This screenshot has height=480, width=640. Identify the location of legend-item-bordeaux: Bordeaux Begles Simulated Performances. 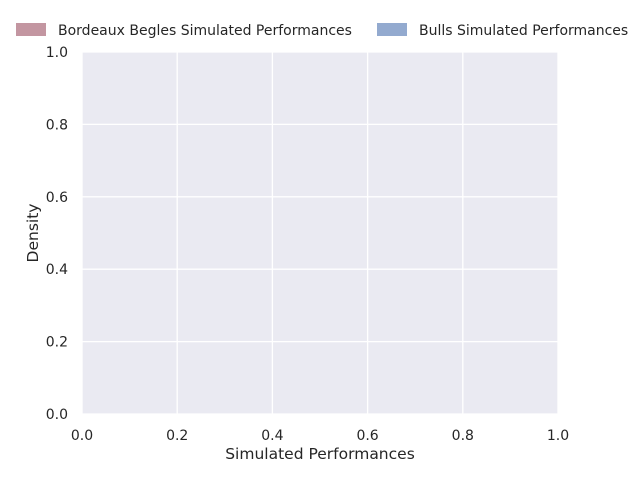
(184, 31).